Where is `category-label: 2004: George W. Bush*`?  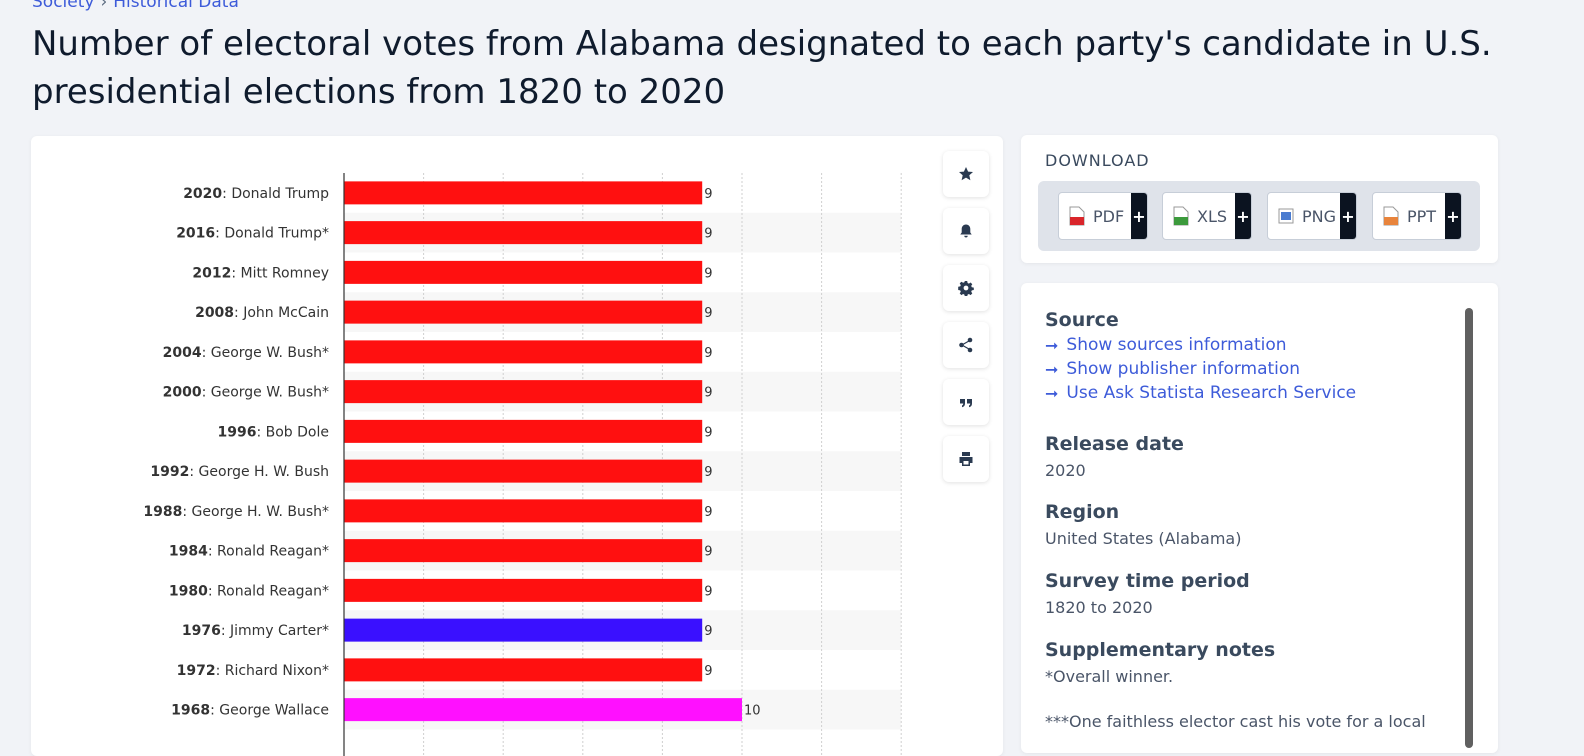
category-label: 2004: George W. Bush* is located at coordinates (246, 353).